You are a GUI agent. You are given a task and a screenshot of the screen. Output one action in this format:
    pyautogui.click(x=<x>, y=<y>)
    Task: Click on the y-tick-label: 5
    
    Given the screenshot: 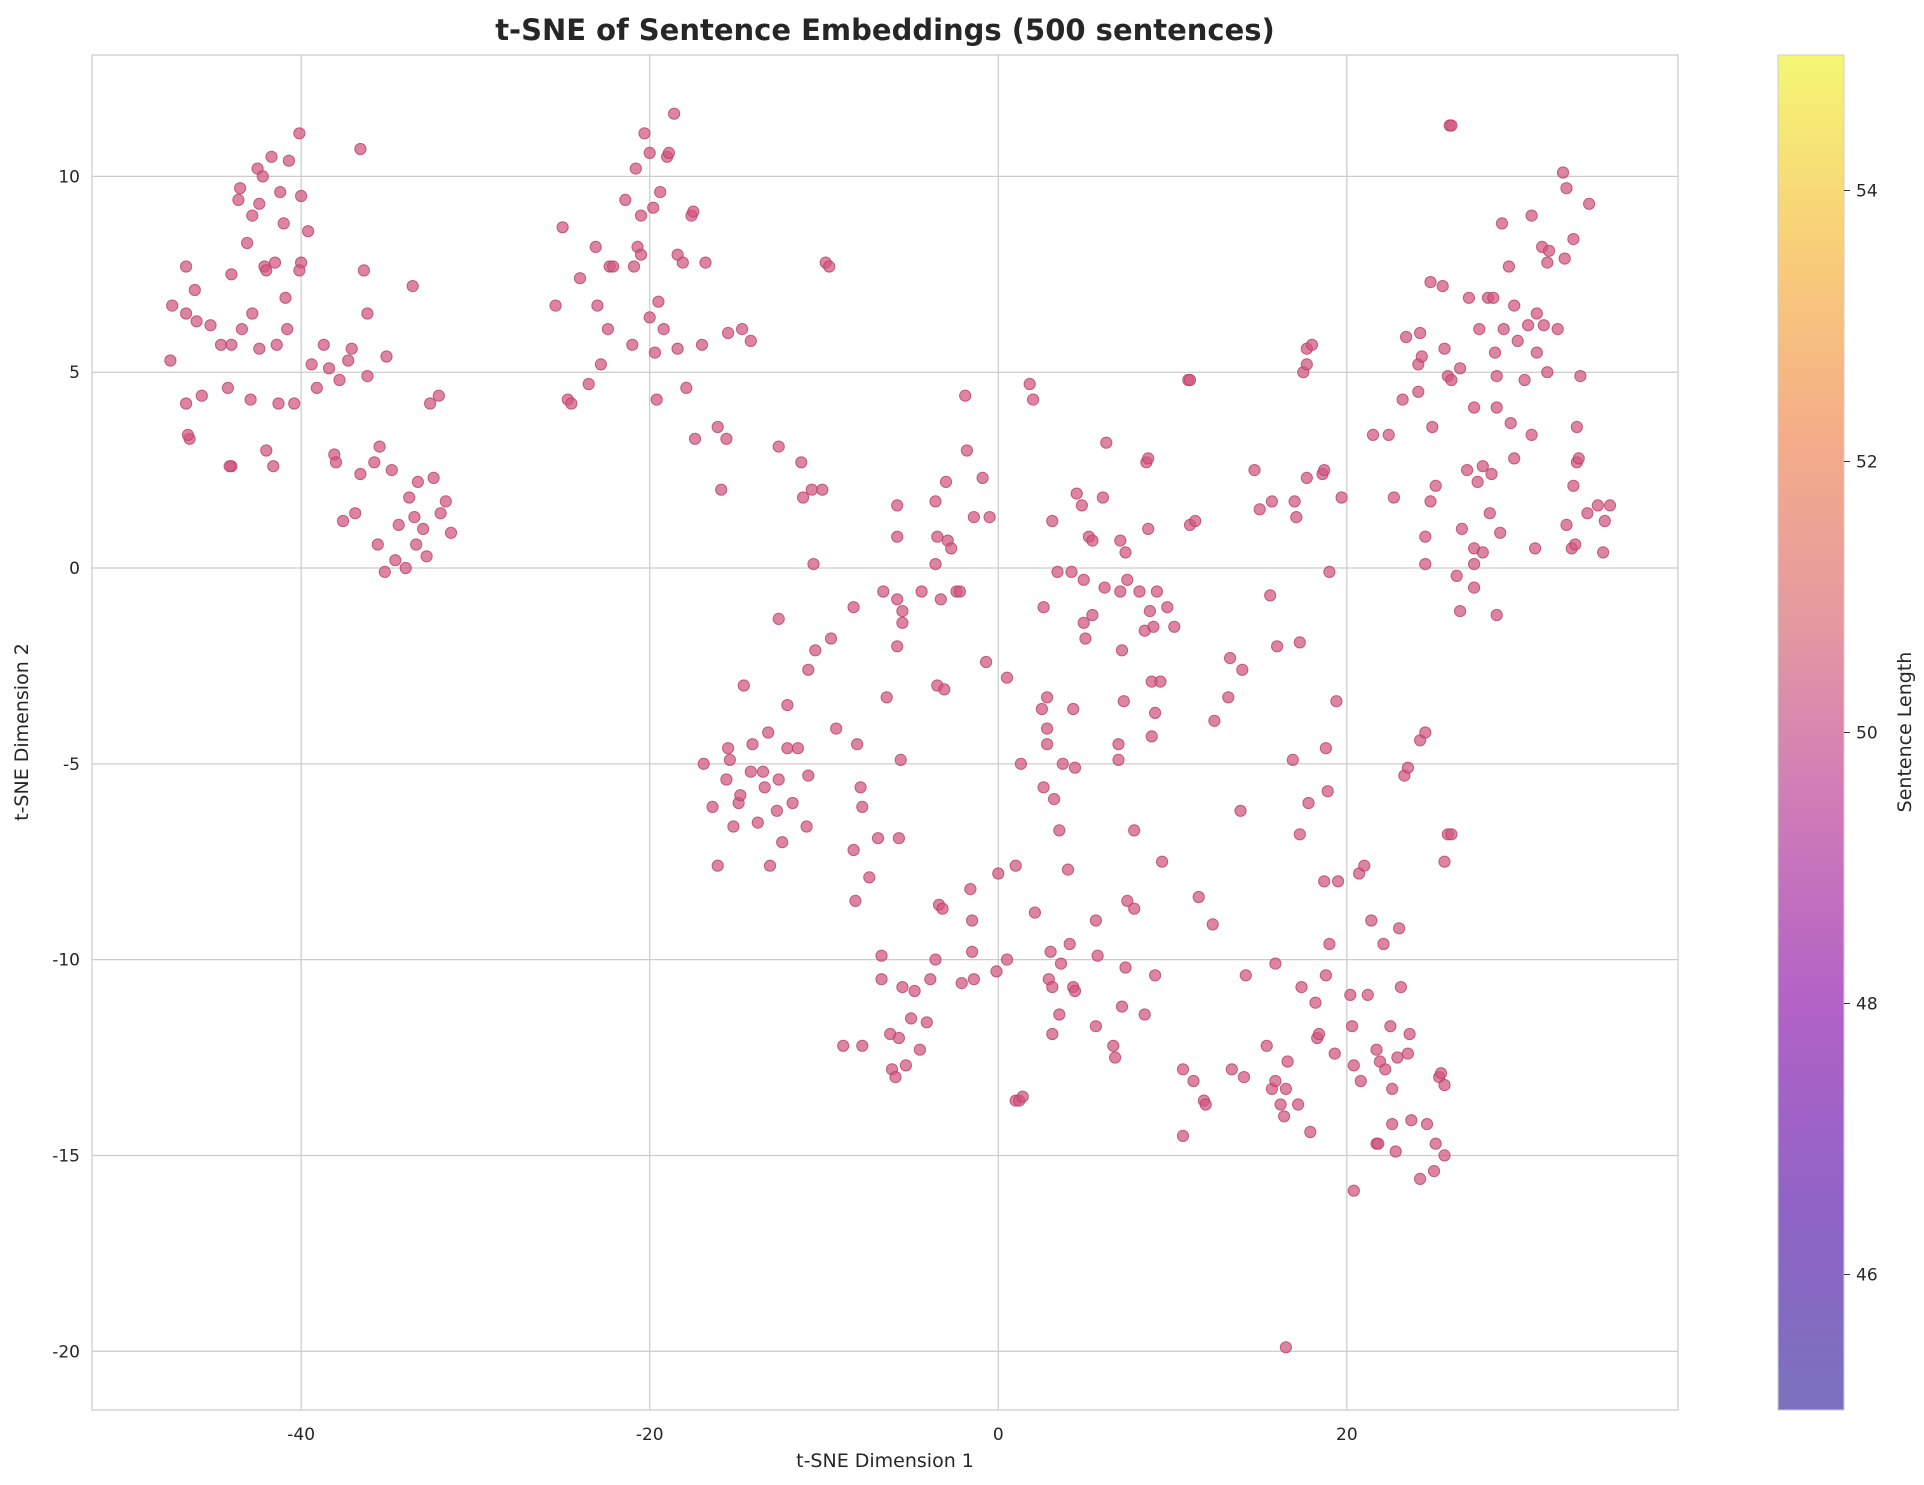 What is the action you would take?
    pyautogui.click(x=74, y=373)
    